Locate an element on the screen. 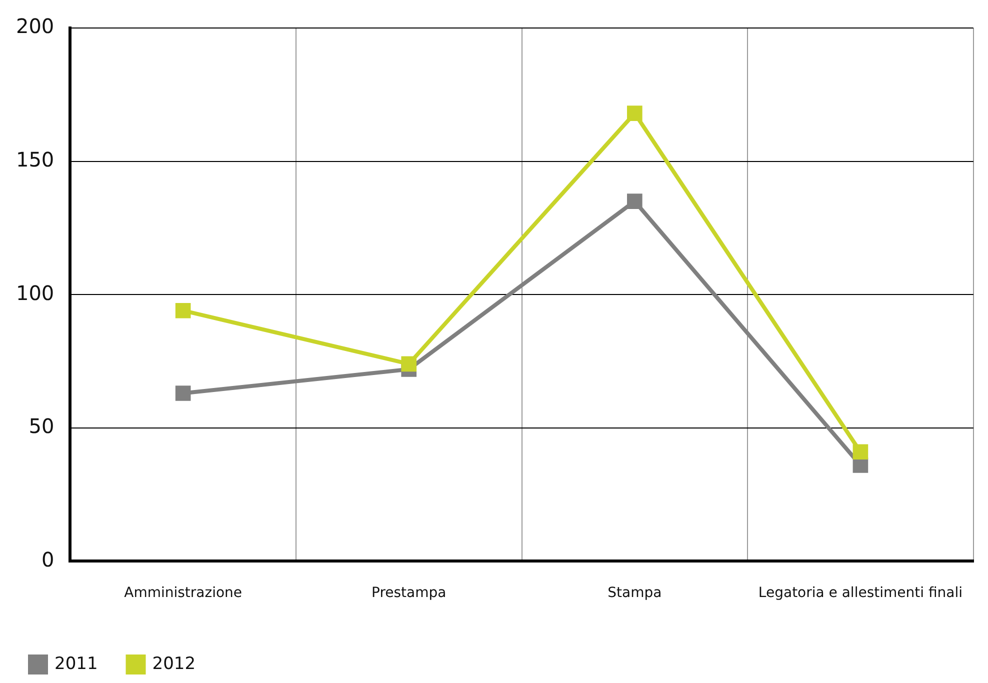 The height and width of the screenshot is (683, 988). legend-label: 2011 is located at coordinates (76, 664).